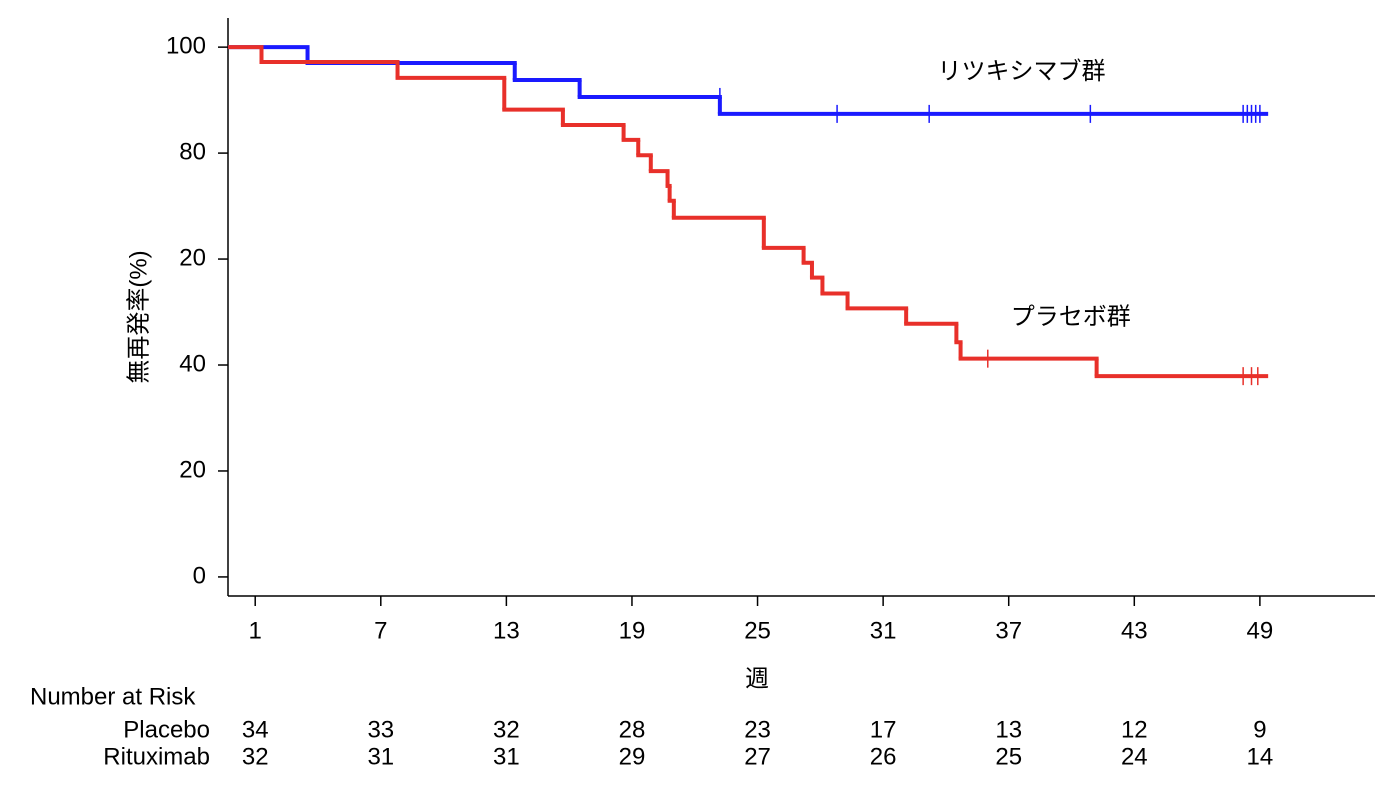  Describe the element at coordinates (1260, 630) in the screenshot. I see `x-tick-label: 49` at that location.